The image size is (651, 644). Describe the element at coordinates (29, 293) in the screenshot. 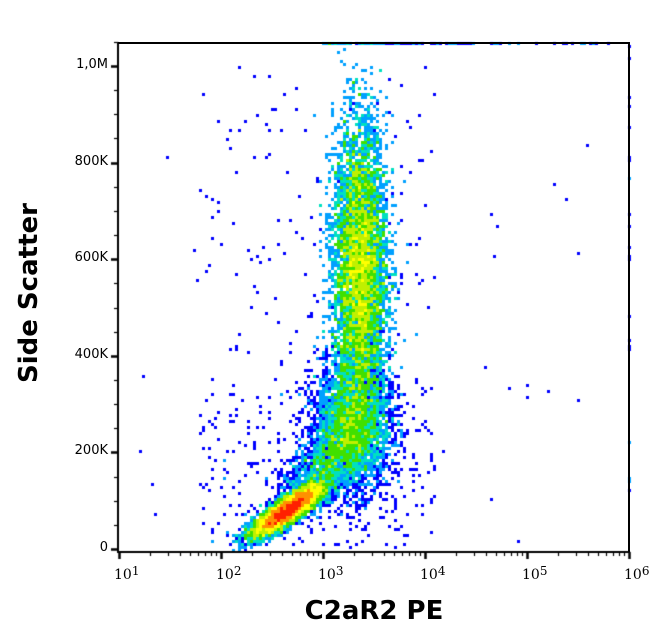

I see `y-axis-label: Side Scatter` at that location.